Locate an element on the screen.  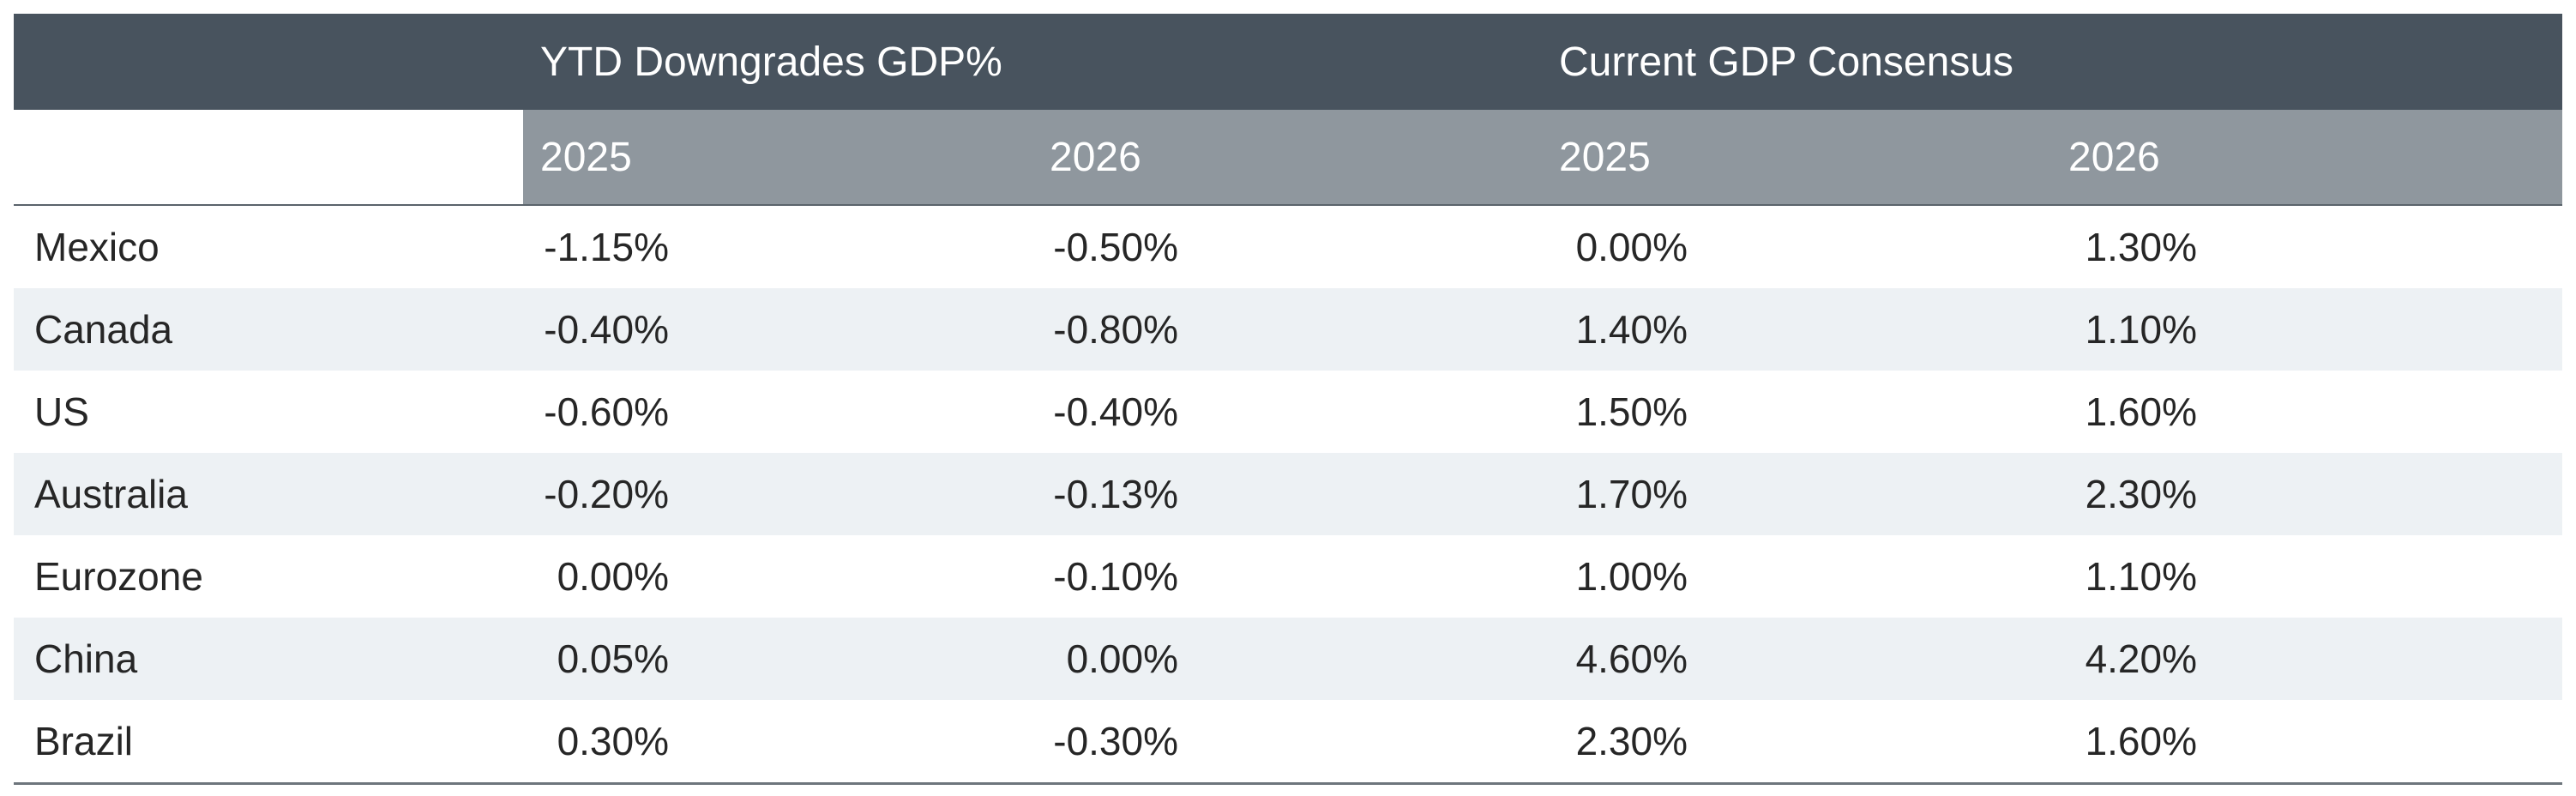
ytd-2026-cell: -0.40% is located at coordinates (1287, 412).